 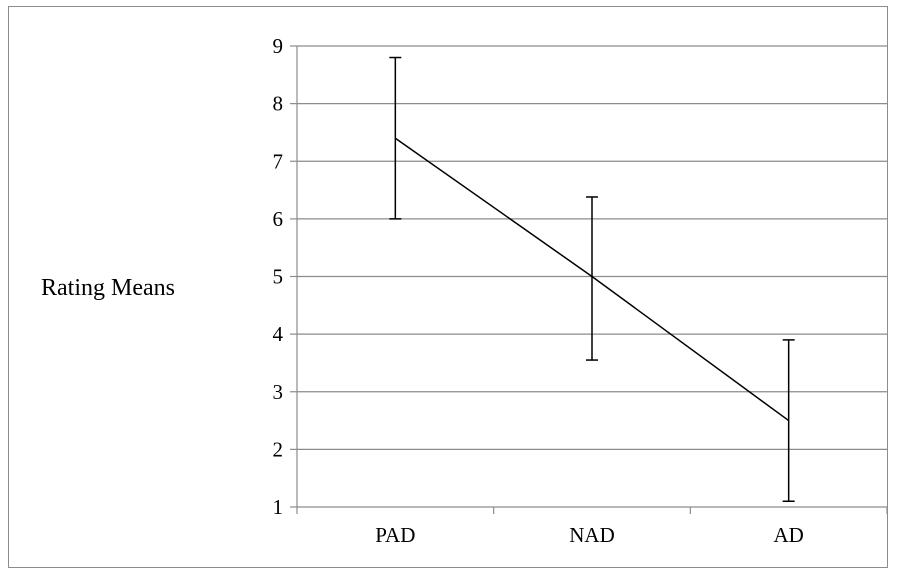 I want to click on y-tick-label: 7, so click(x=278, y=161).